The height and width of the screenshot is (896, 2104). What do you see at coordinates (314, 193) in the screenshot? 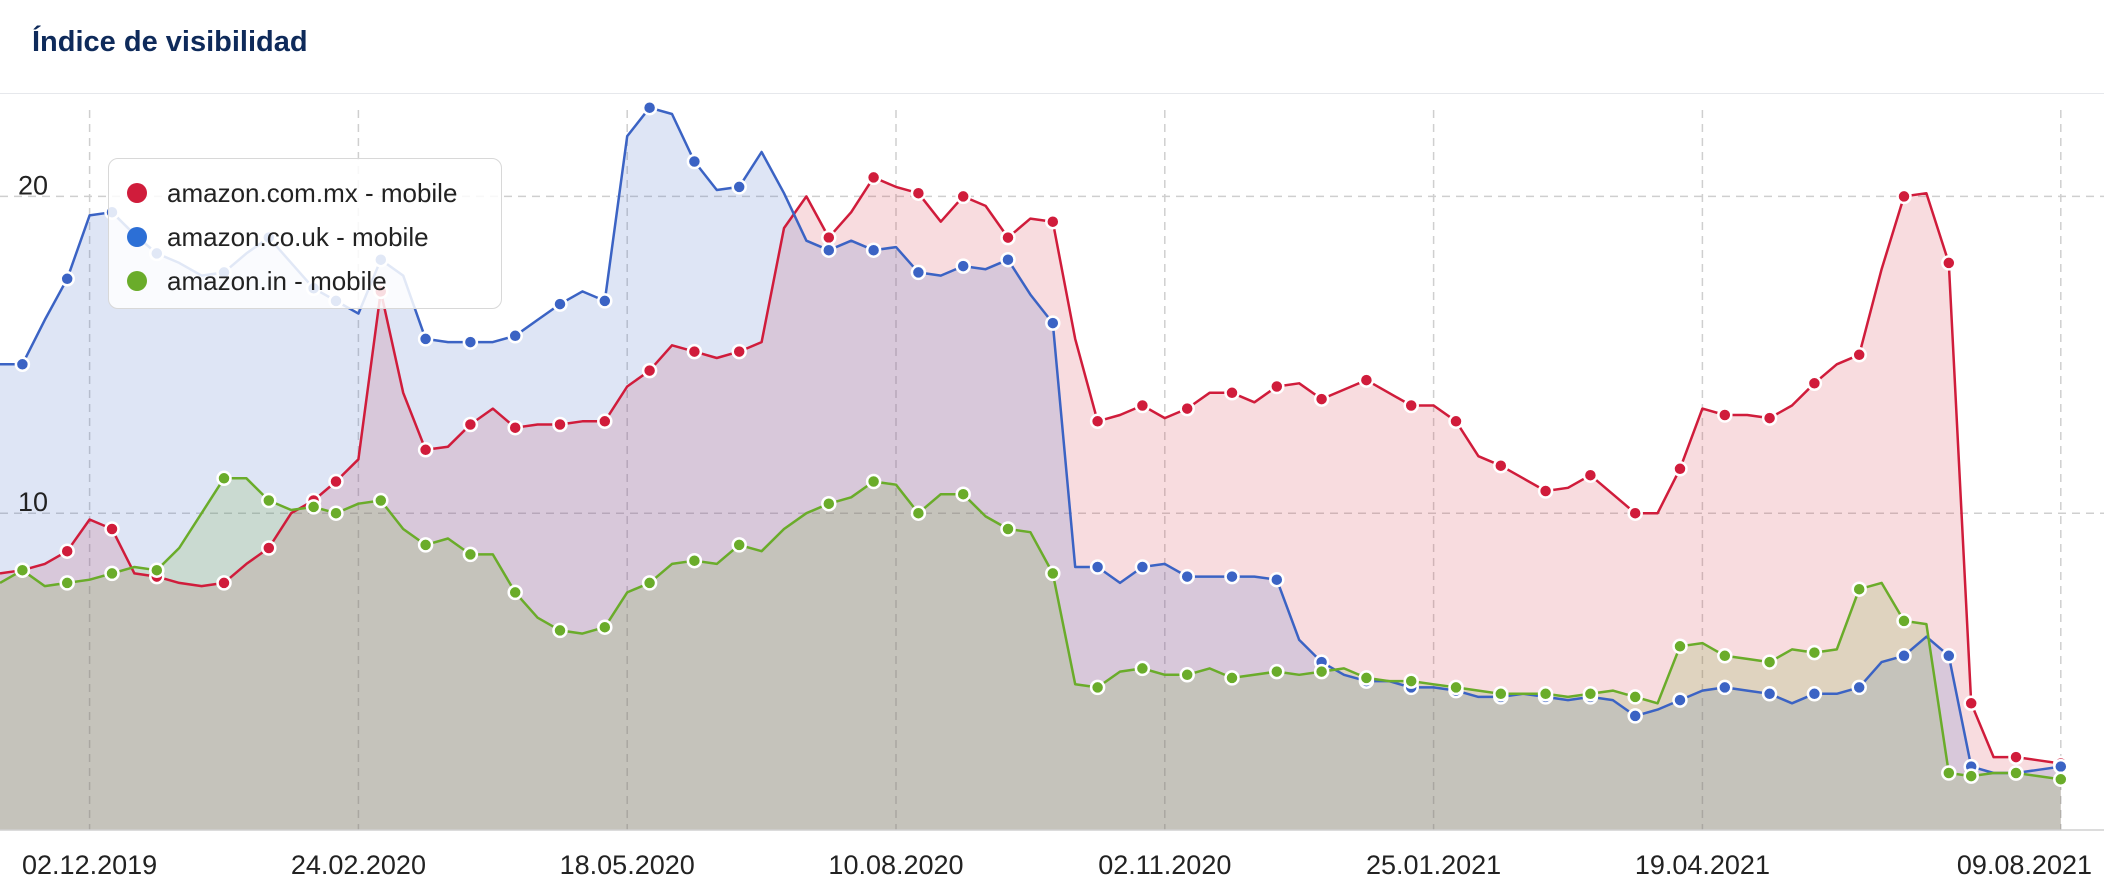
I see `legend-item-mx: amazon.com.mx - mobile` at bounding box center [314, 193].